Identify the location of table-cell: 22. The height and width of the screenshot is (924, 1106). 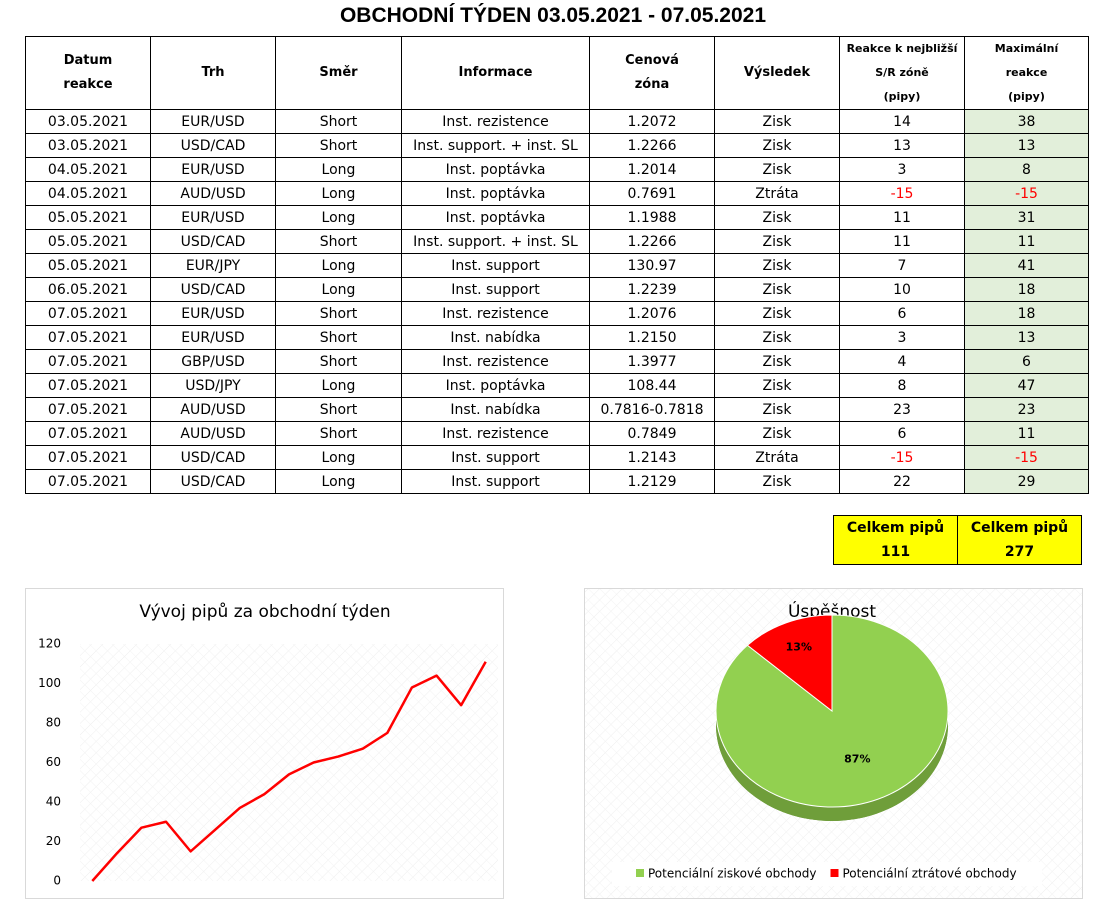
(902, 481).